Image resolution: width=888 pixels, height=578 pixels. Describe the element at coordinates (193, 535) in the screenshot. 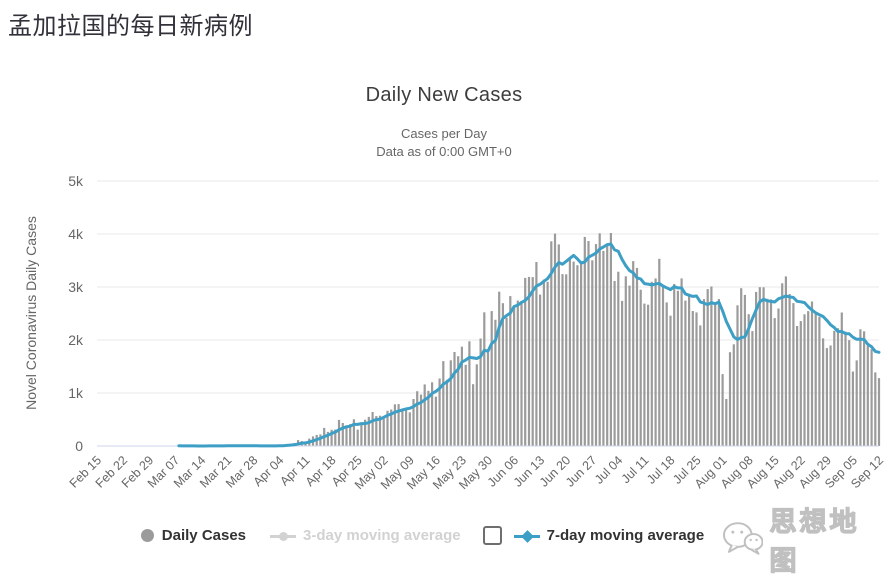

I see `legend-item-daily-cases: Daily Cases` at that location.